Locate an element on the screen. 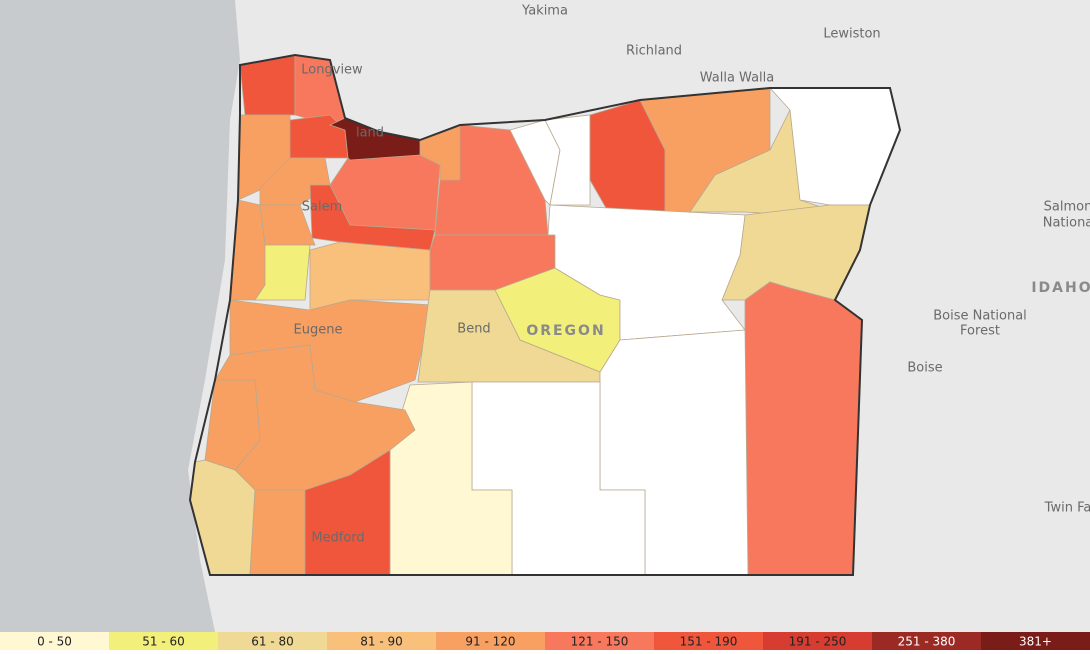 This screenshot has height=654, width=1090. place-label: Richland is located at coordinates (654, 51).